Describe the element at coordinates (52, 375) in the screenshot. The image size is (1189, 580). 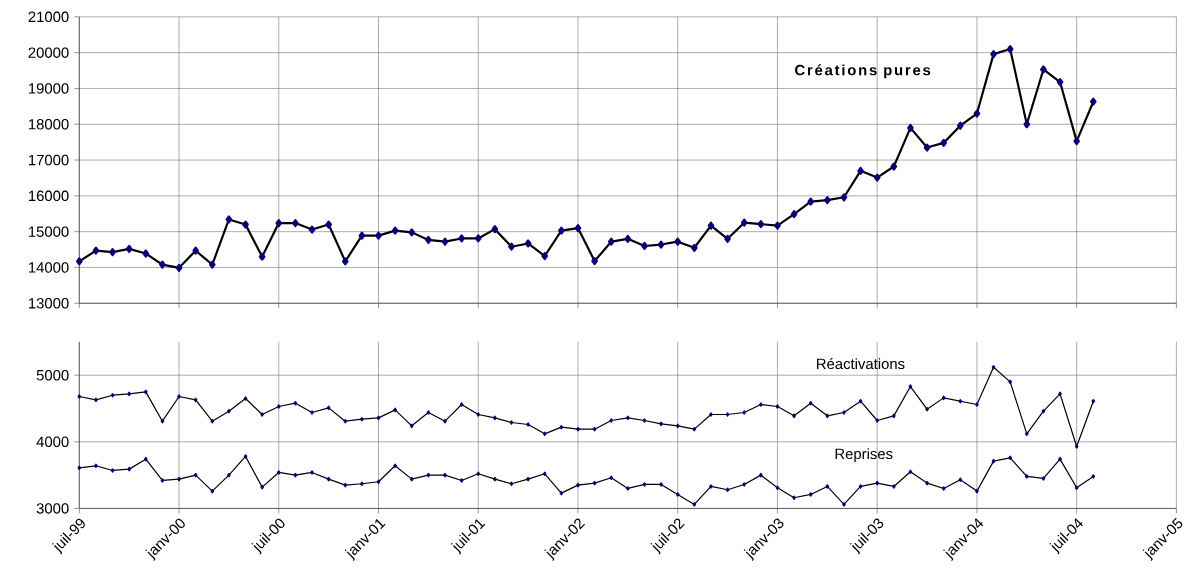
I see `y-tick-label: 5000` at that location.